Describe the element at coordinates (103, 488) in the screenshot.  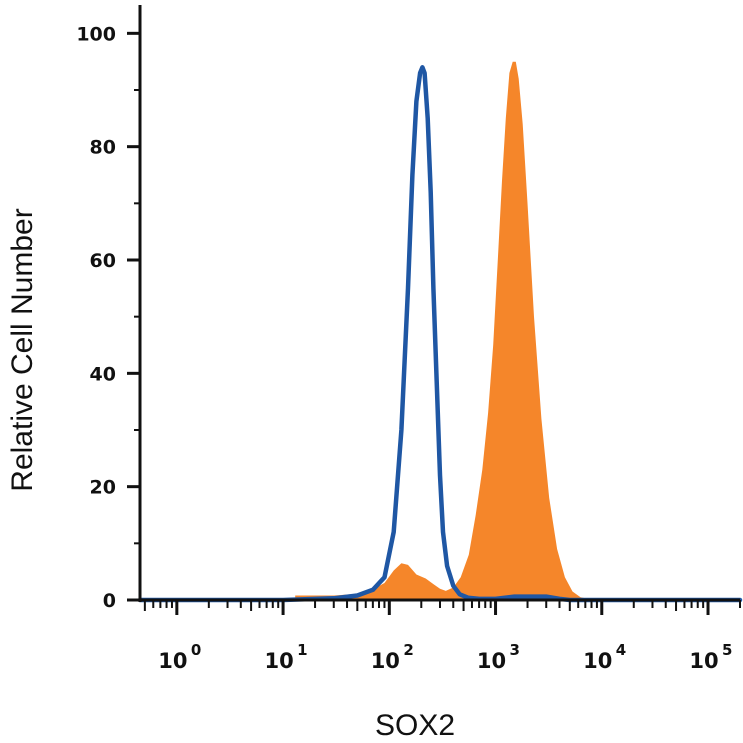
I see `y-tick-label: 20` at that location.